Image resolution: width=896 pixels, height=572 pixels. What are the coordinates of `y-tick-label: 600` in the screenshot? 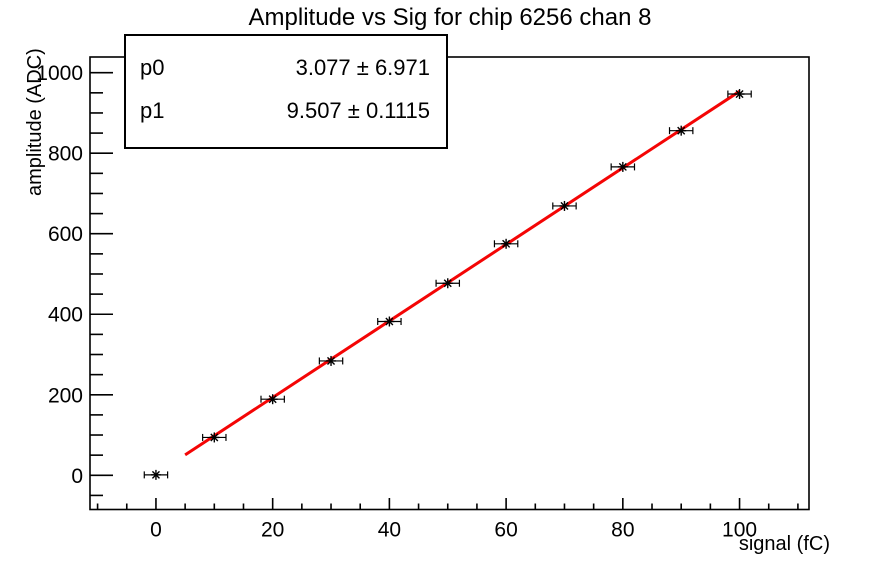 It's located at (65, 234).